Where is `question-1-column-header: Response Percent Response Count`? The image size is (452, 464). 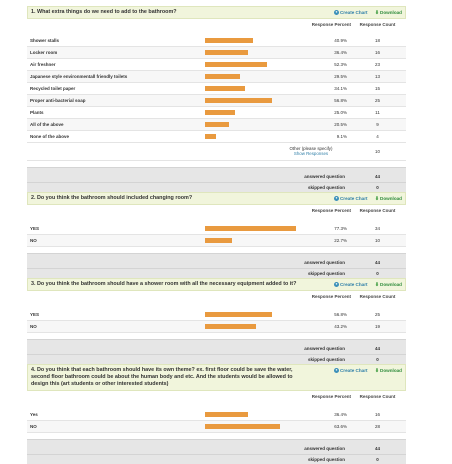 question-1-column-header: Response Percent Response Count is located at coordinates (216, 27).